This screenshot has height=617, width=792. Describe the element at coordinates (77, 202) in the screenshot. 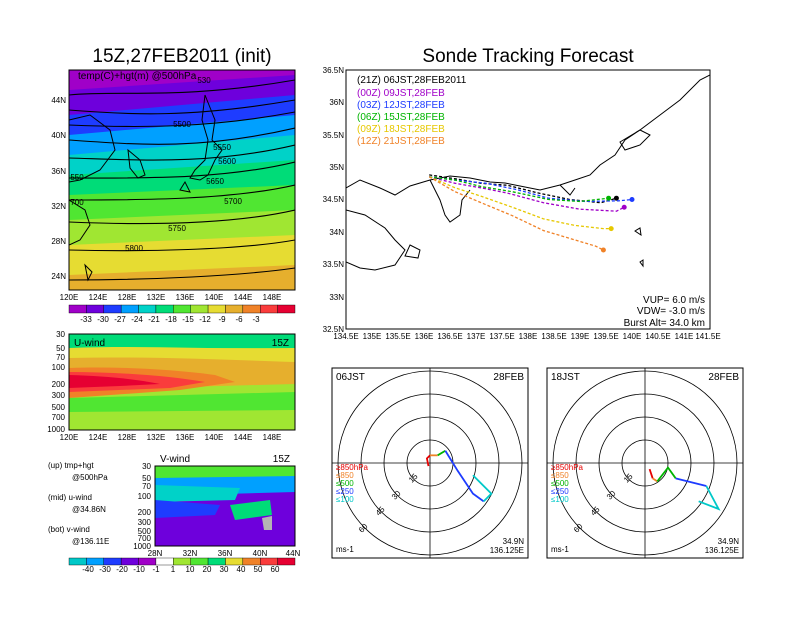

I see `contour-label: 700` at that location.